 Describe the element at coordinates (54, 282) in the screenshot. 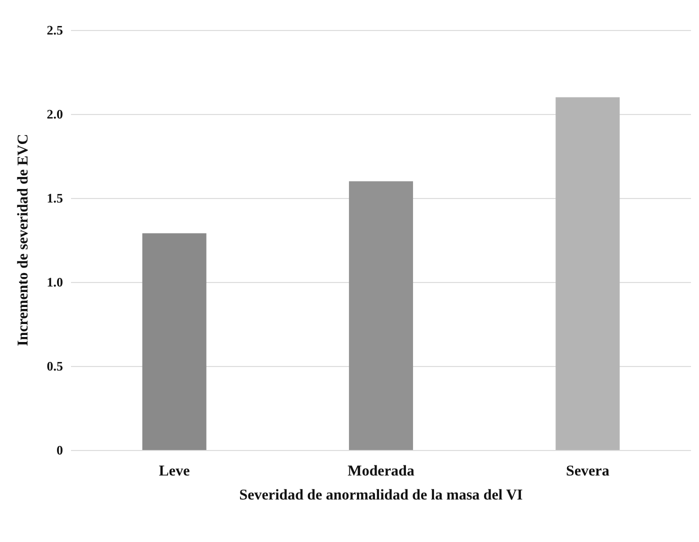

I see `y-tick-label: 1.0` at that location.